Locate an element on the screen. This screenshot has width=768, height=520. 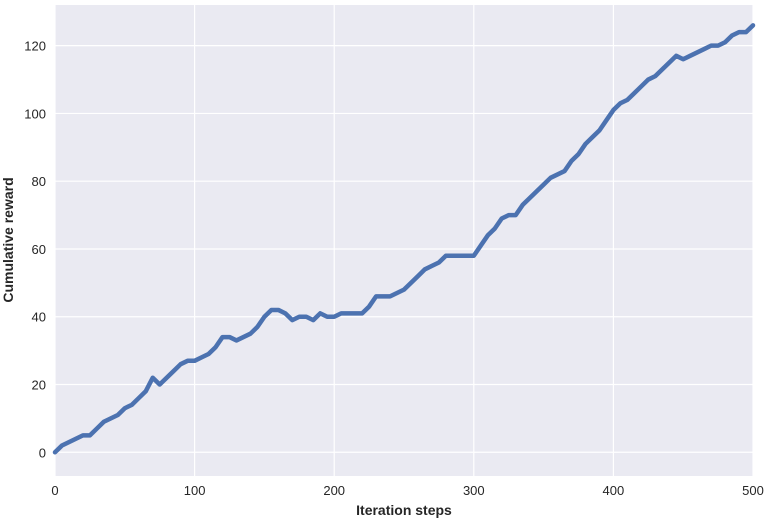
y-tick-label: 20 is located at coordinates (39, 385).